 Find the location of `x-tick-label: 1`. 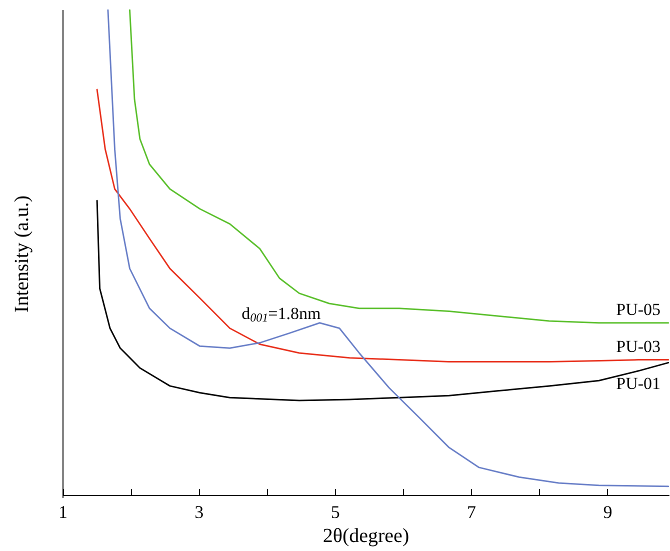

x-tick-label: 1 is located at coordinates (63, 512).